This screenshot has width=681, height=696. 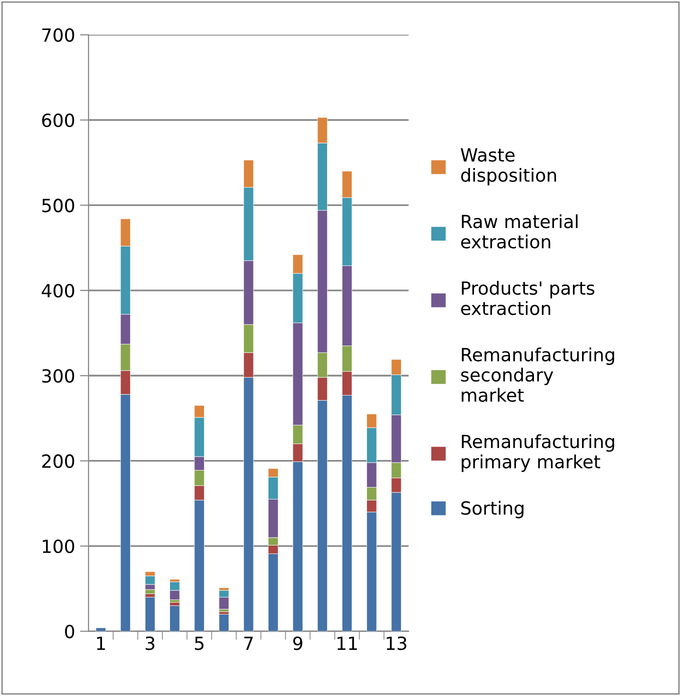 What do you see at coordinates (69, 631) in the screenshot?
I see `y-tick-label: 0` at bounding box center [69, 631].